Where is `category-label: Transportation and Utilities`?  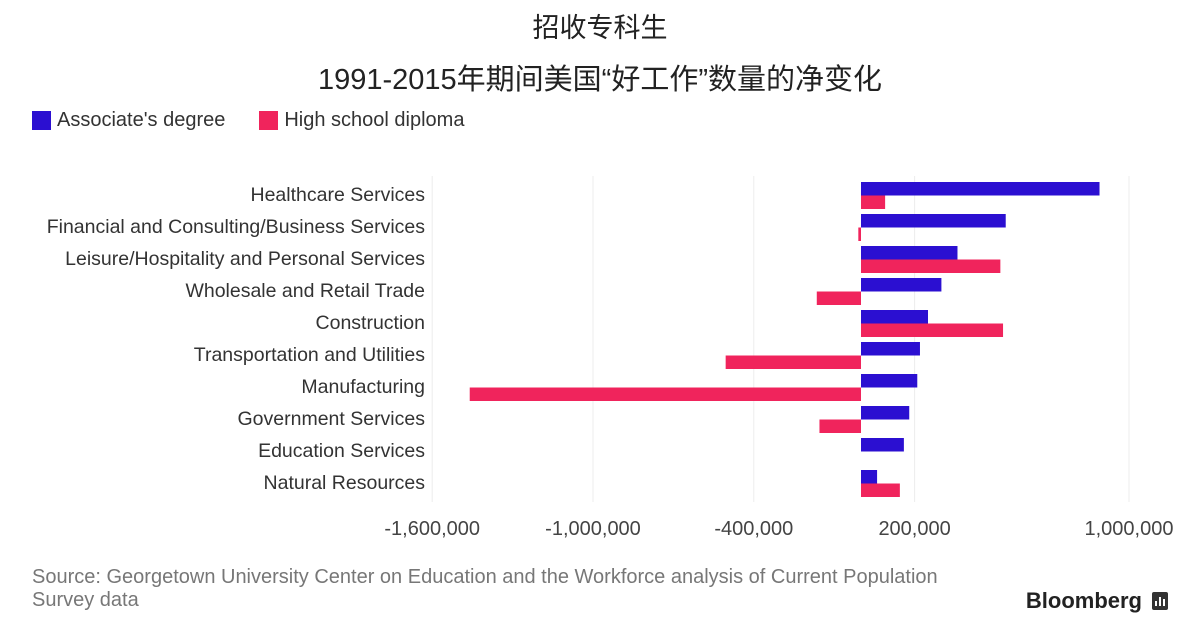 category-label: Transportation and Utilities is located at coordinates (309, 355).